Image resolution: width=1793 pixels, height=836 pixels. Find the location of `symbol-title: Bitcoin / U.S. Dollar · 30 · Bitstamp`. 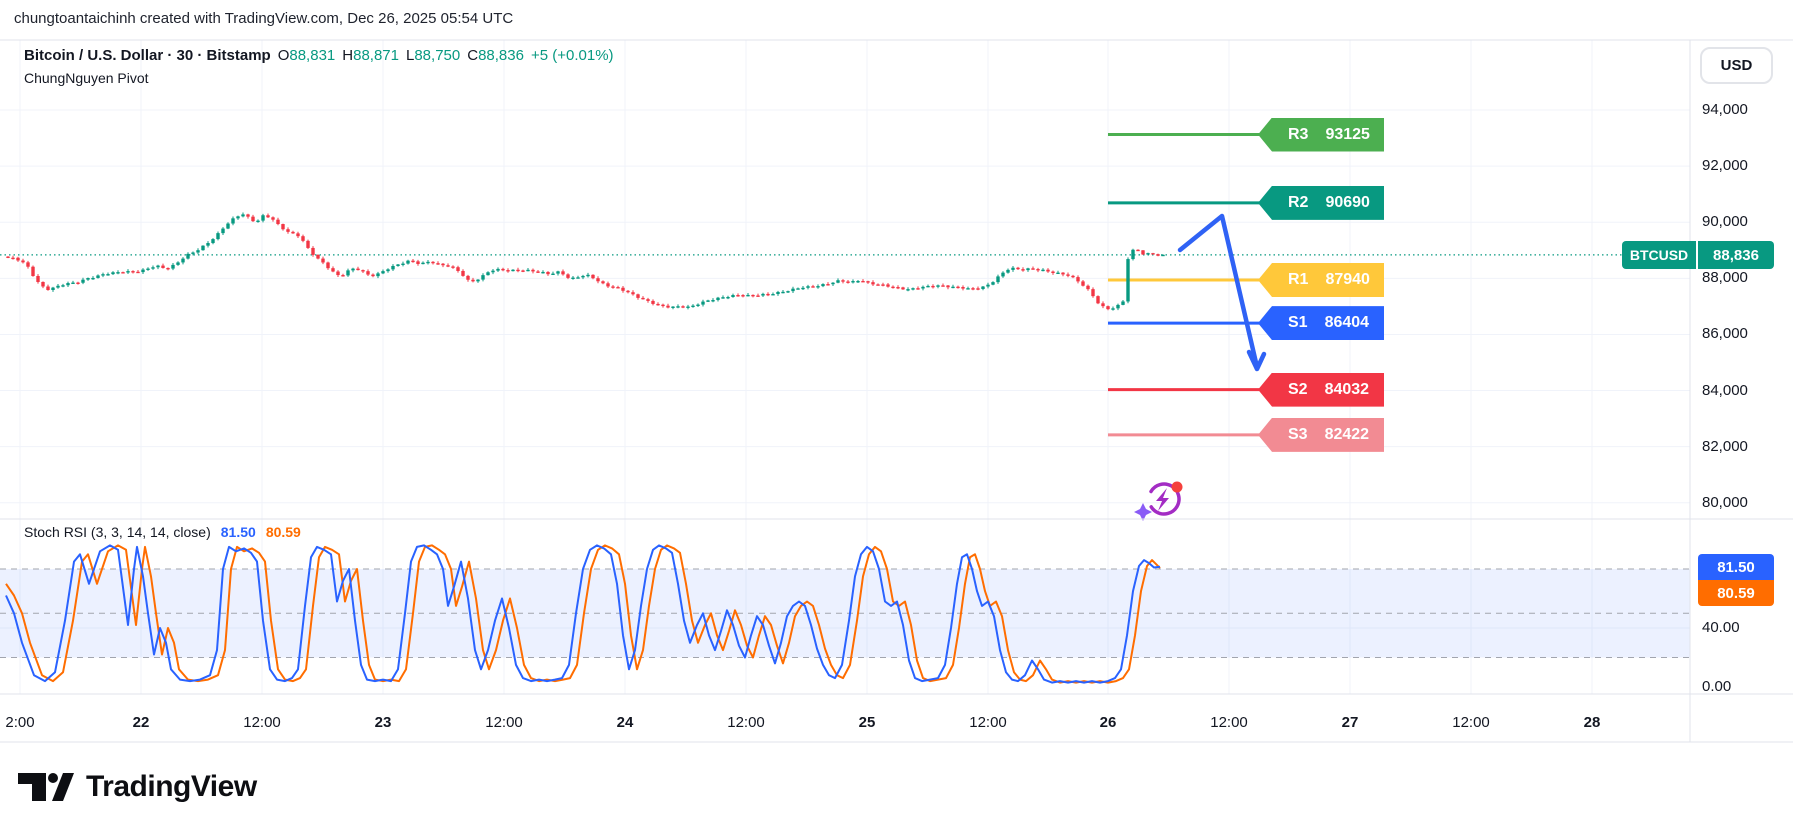

symbol-title: Bitcoin / U.S. Dollar · 30 · Bitstamp is located at coordinates (147, 55).